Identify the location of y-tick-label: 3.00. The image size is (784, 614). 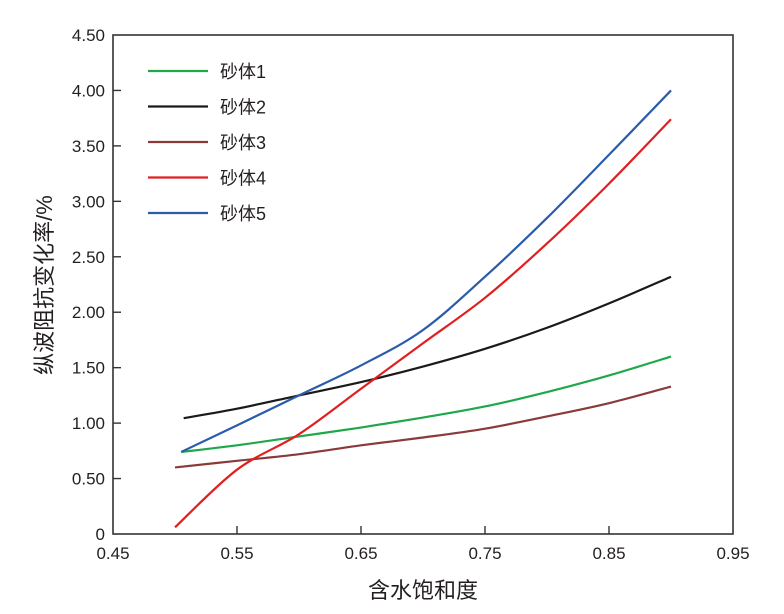
(88, 201).